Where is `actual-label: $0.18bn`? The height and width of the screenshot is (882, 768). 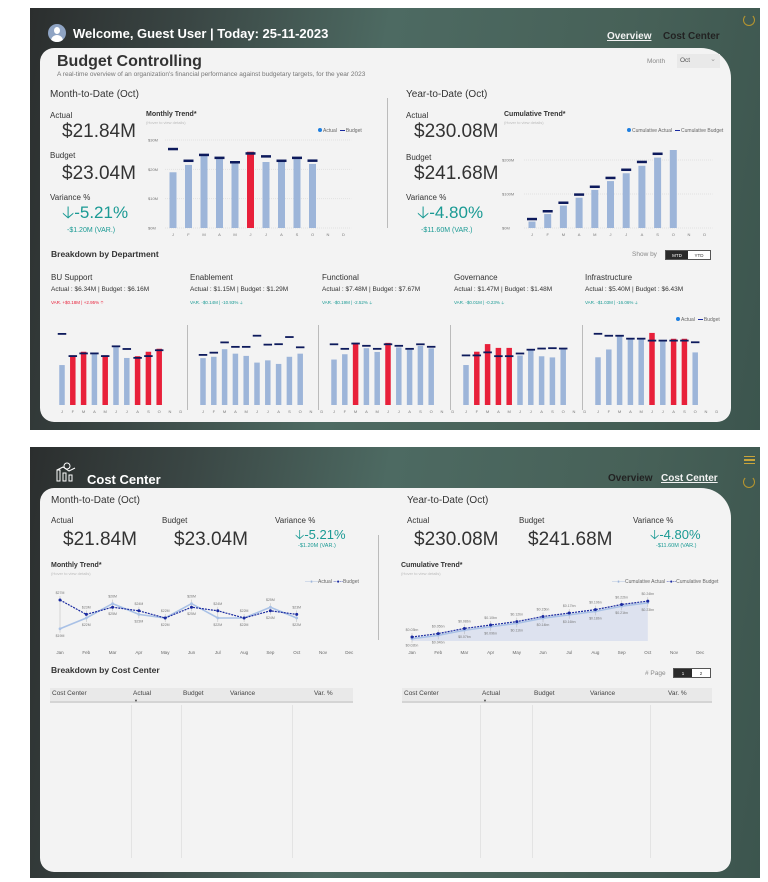 actual-label: $0.18bn is located at coordinates (595, 618).